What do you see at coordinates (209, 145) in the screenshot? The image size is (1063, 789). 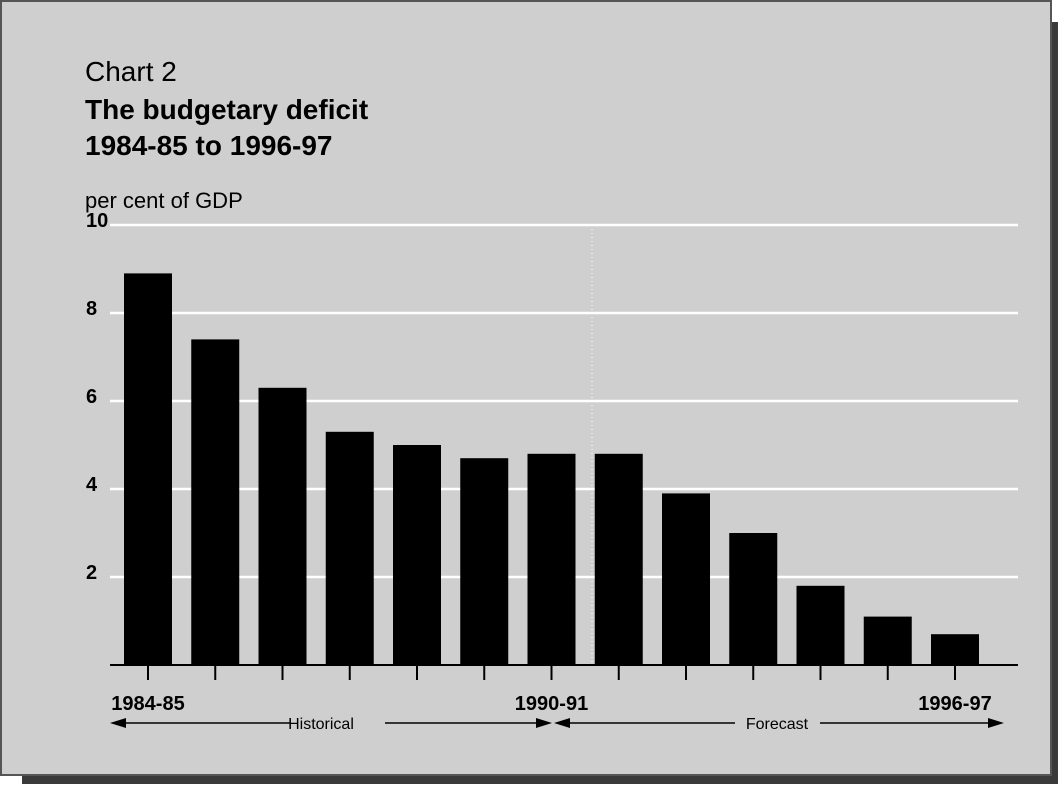 I see `chart-title-line-2: 1984-85 to 1996-97` at bounding box center [209, 145].